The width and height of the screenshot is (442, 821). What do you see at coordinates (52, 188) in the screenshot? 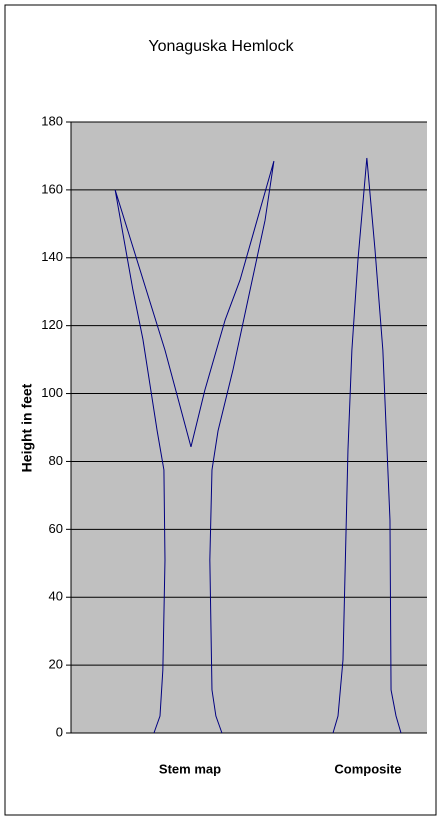
I see `y-tick-label: 160` at bounding box center [52, 188].